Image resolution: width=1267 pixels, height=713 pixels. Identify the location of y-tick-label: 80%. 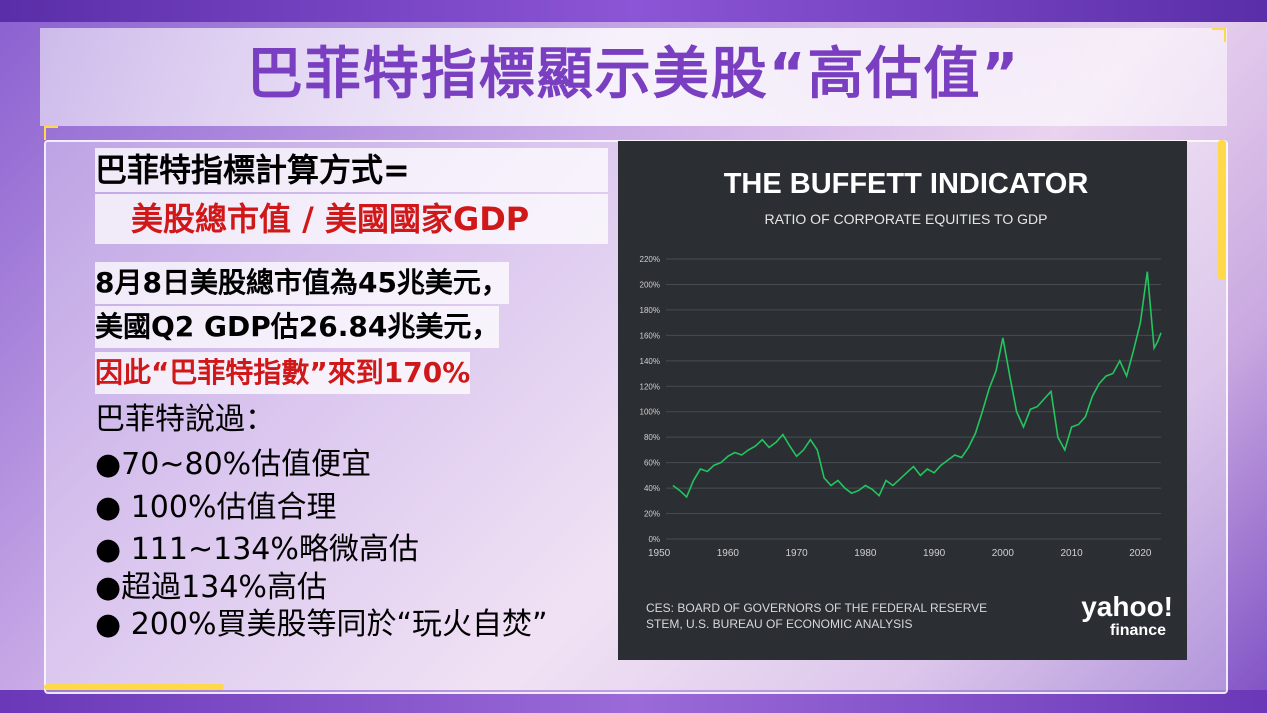
(652, 437).